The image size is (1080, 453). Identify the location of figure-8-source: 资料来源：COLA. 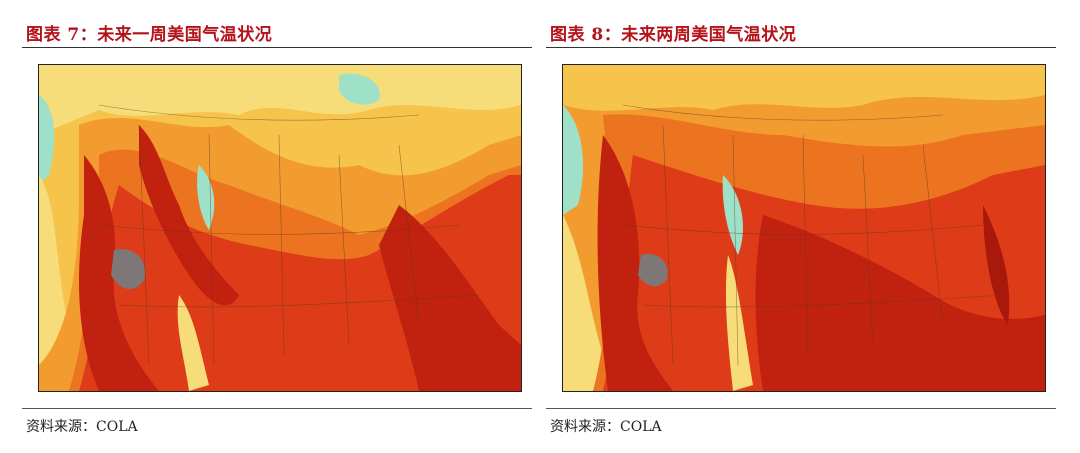
(606, 427).